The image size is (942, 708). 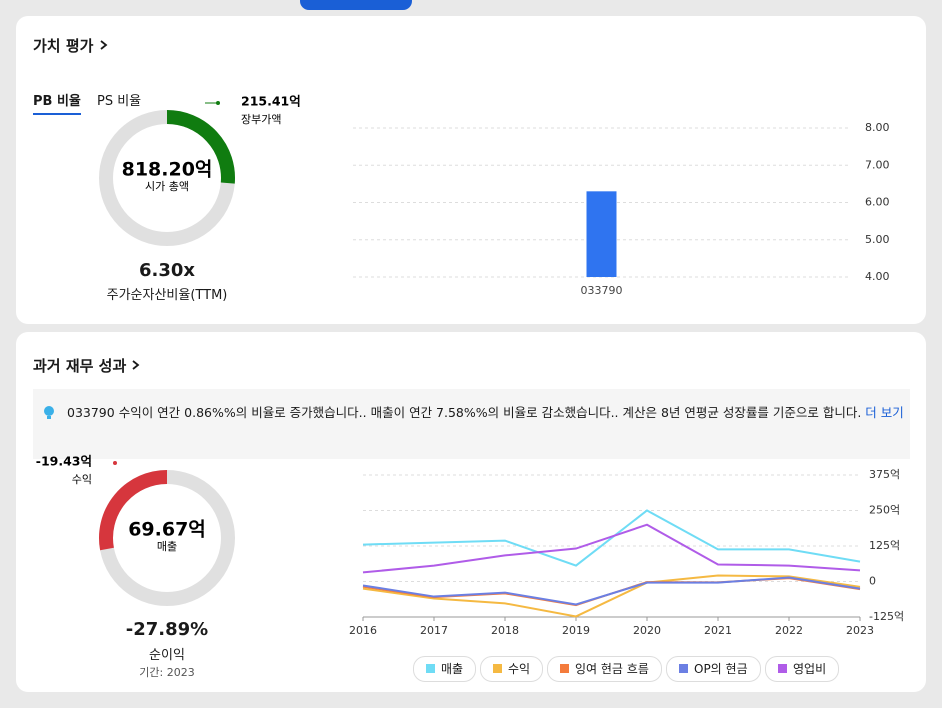 I want to click on legend-label: 잉여 현금 흐름, so click(x=612, y=669).